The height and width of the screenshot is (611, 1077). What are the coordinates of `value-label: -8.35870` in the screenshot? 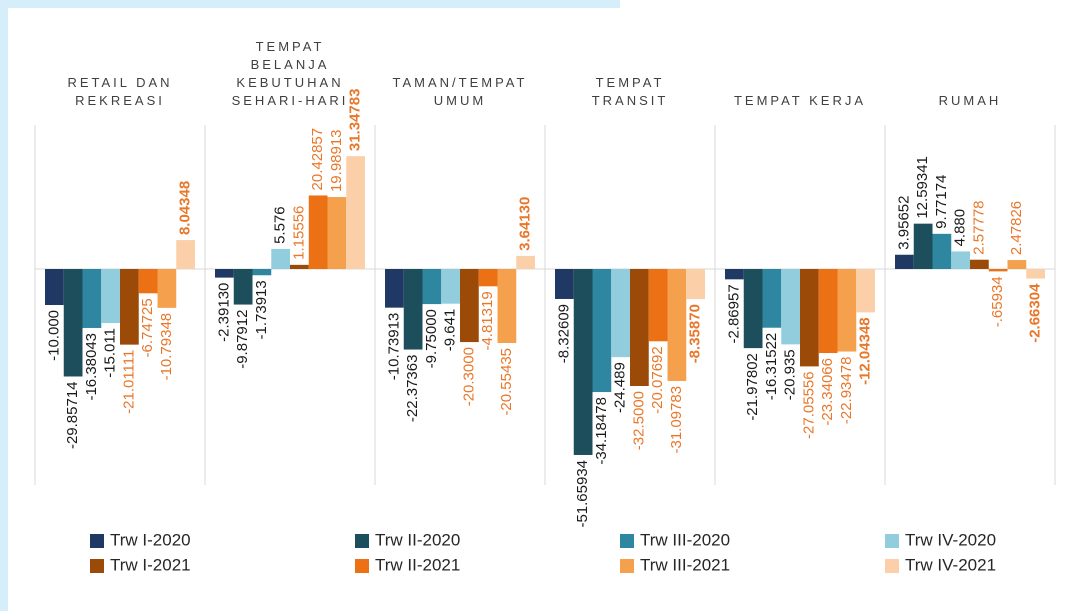 It's located at (695, 333).